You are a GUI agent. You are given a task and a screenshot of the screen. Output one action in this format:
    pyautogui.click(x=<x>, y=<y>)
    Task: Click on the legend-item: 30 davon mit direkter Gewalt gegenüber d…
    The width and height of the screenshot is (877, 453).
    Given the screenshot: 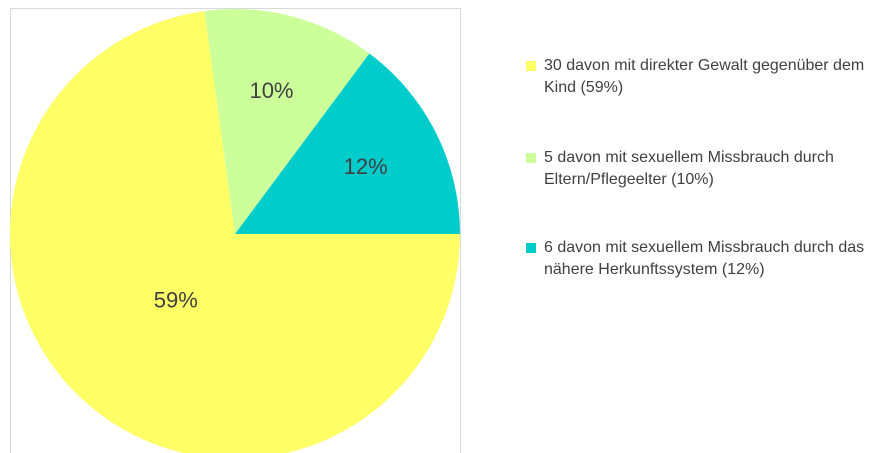 What is the action you would take?
    pyautogui.click(x=698, y=77)
    